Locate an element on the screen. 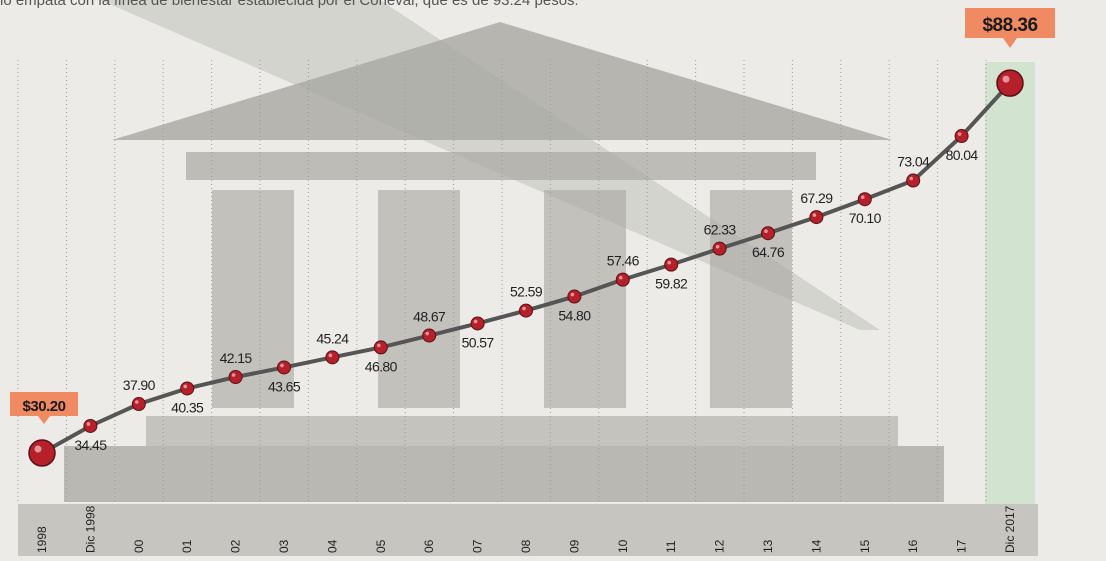 Image resolution: width=1106 pixels, height=561 pixels. x-tick-label: 06 is located at coordinates (429, 546).